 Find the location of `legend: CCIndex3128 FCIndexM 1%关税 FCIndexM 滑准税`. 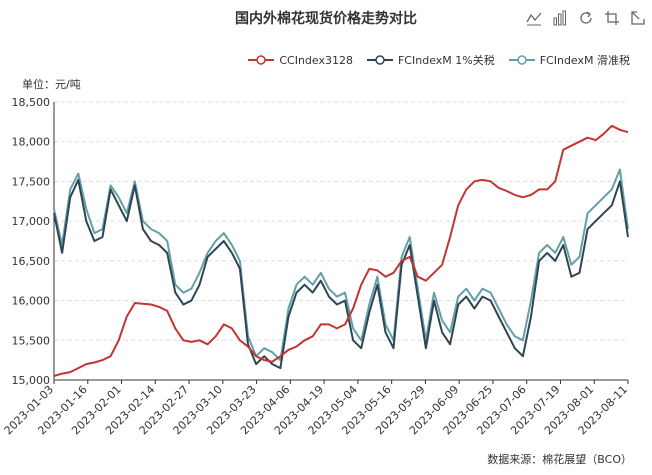

legend: CCIndex3128 FCIndexM 1%关税 FCIndexM 滑准税 is located at coordinates (439, 60).